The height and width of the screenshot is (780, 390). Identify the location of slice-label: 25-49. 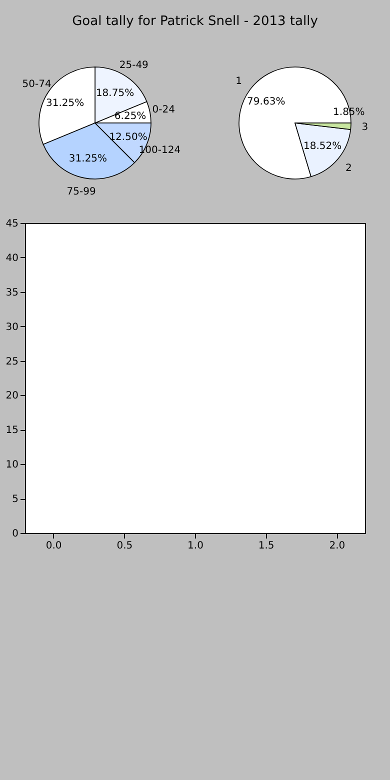
(133, 65).